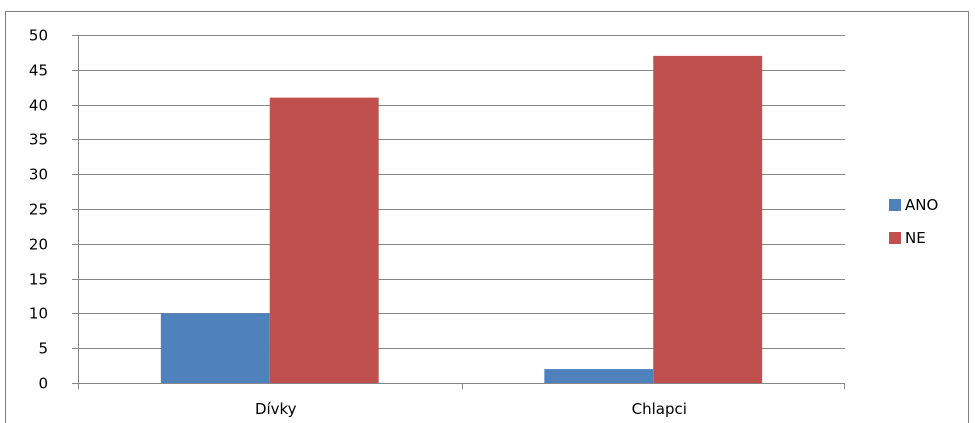 This screenshot has height=423, width=975. I want to click on legend-swatch-ne, so click(895, 238).